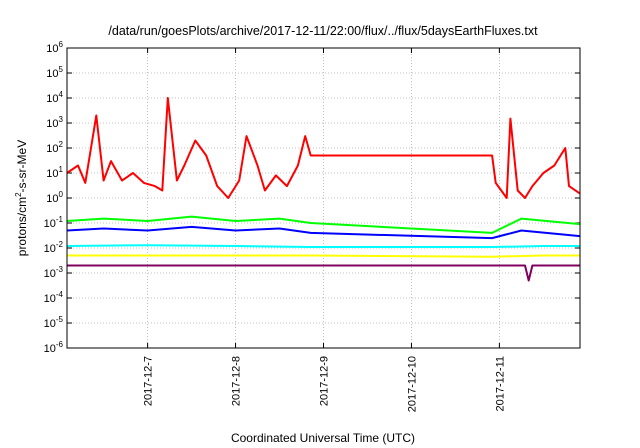 This screenshot has height=448, width=640. Describe the element at coordinates (54, 72) in the screenshot. I see `y-tick-label: 10⁵` at that location.